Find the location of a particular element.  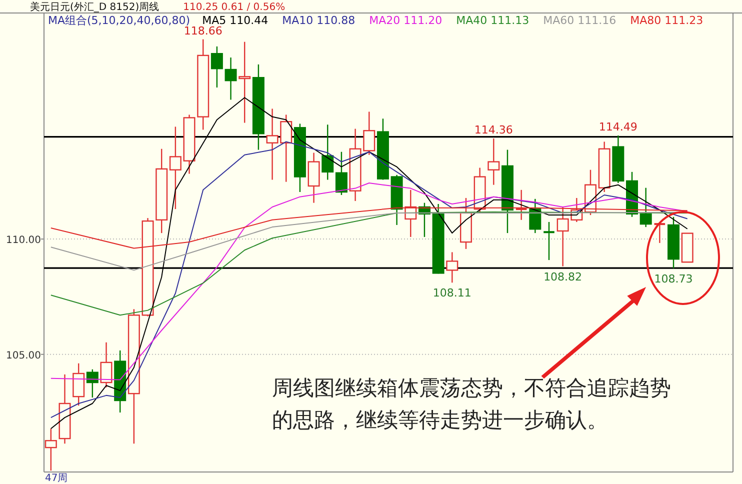

text: 47周 is located at coordinates (56, 478).